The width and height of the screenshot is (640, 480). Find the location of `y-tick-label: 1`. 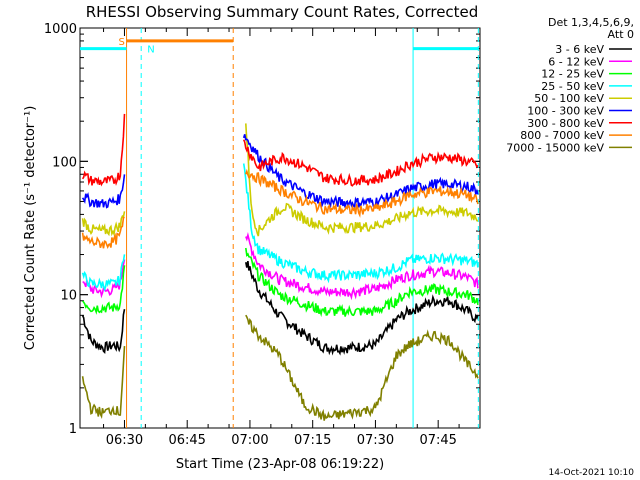

y-tick-label: 1 is located at coordinates (73, 429).